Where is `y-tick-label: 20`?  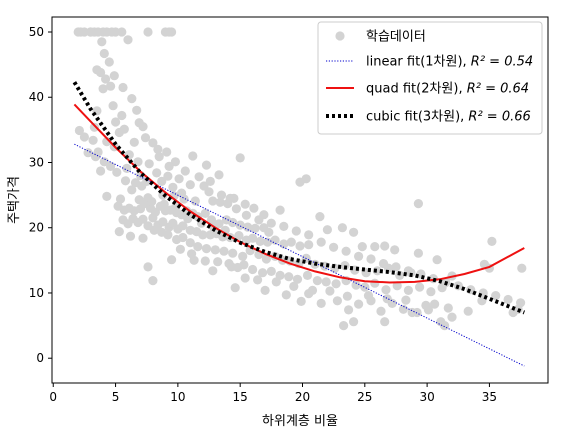
y-tick-label: 20 is located at coordinates (36, 228).